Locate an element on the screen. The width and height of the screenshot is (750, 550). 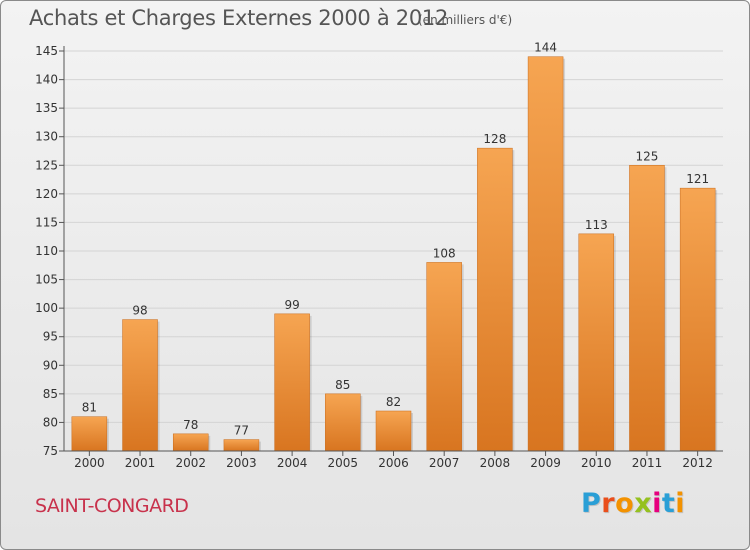
bar-2008 is located at coordinates (495, 299).